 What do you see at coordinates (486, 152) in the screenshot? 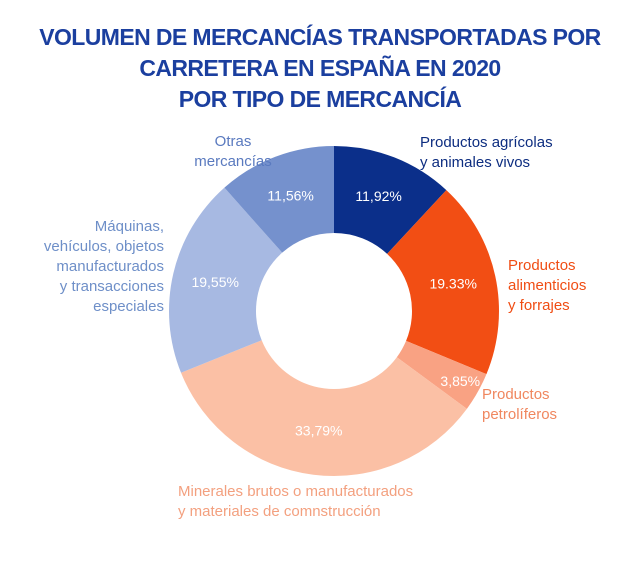
I see `category-label: Productos agrícolas y animales vivos` at bounding box center [486, 152].